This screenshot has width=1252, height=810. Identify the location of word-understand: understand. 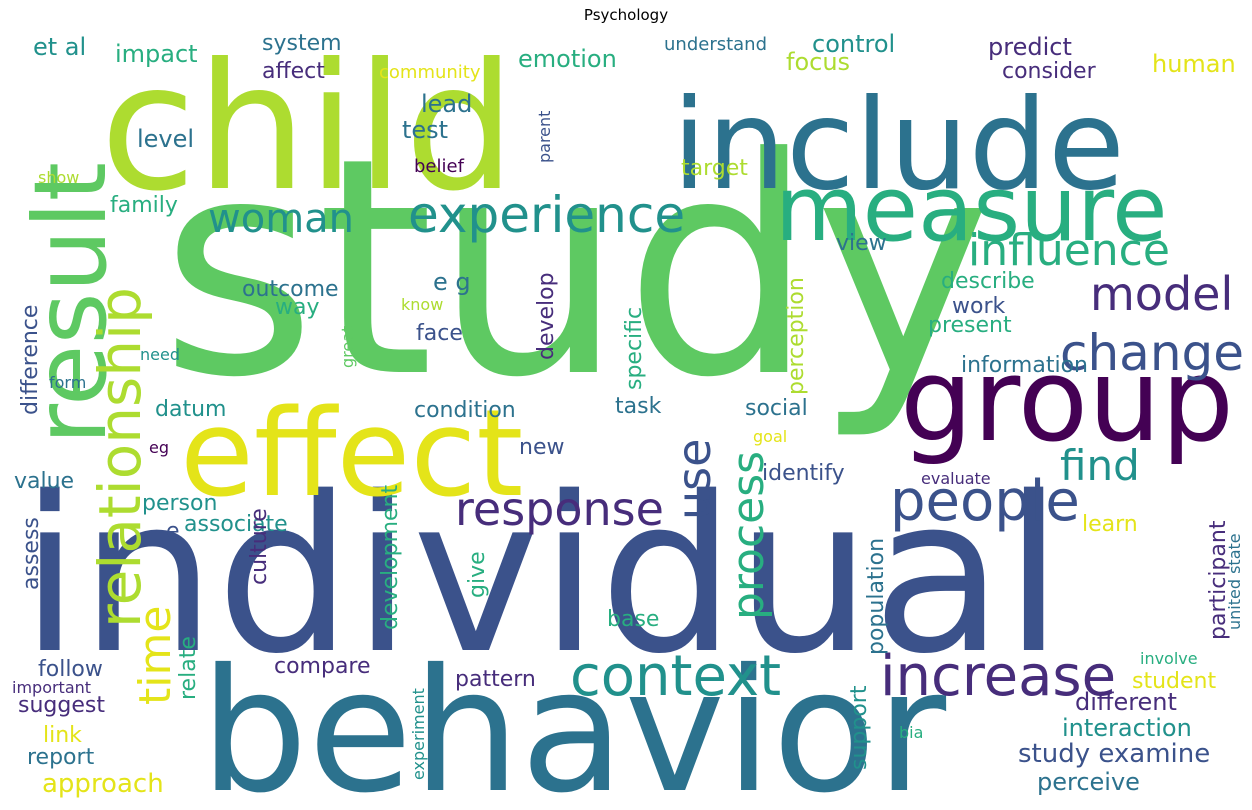
(715, 44).